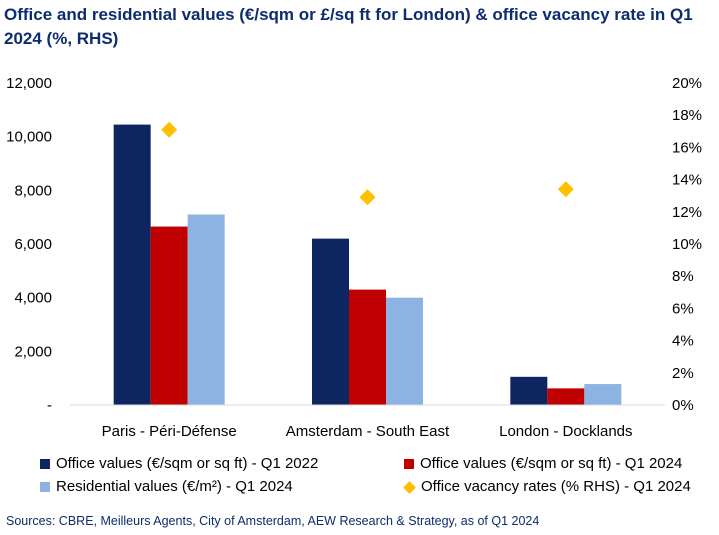 The height and width of the screenshot is (535, 719). I want to click on legend-swatch-office-2022, so click(45, 464).